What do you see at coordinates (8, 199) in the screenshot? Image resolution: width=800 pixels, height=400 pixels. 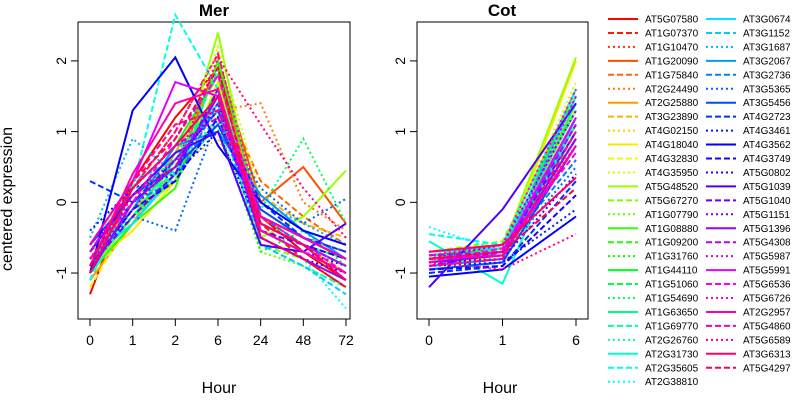 I see `y-axis-label: centered expression` at bounding box center [8, 199].